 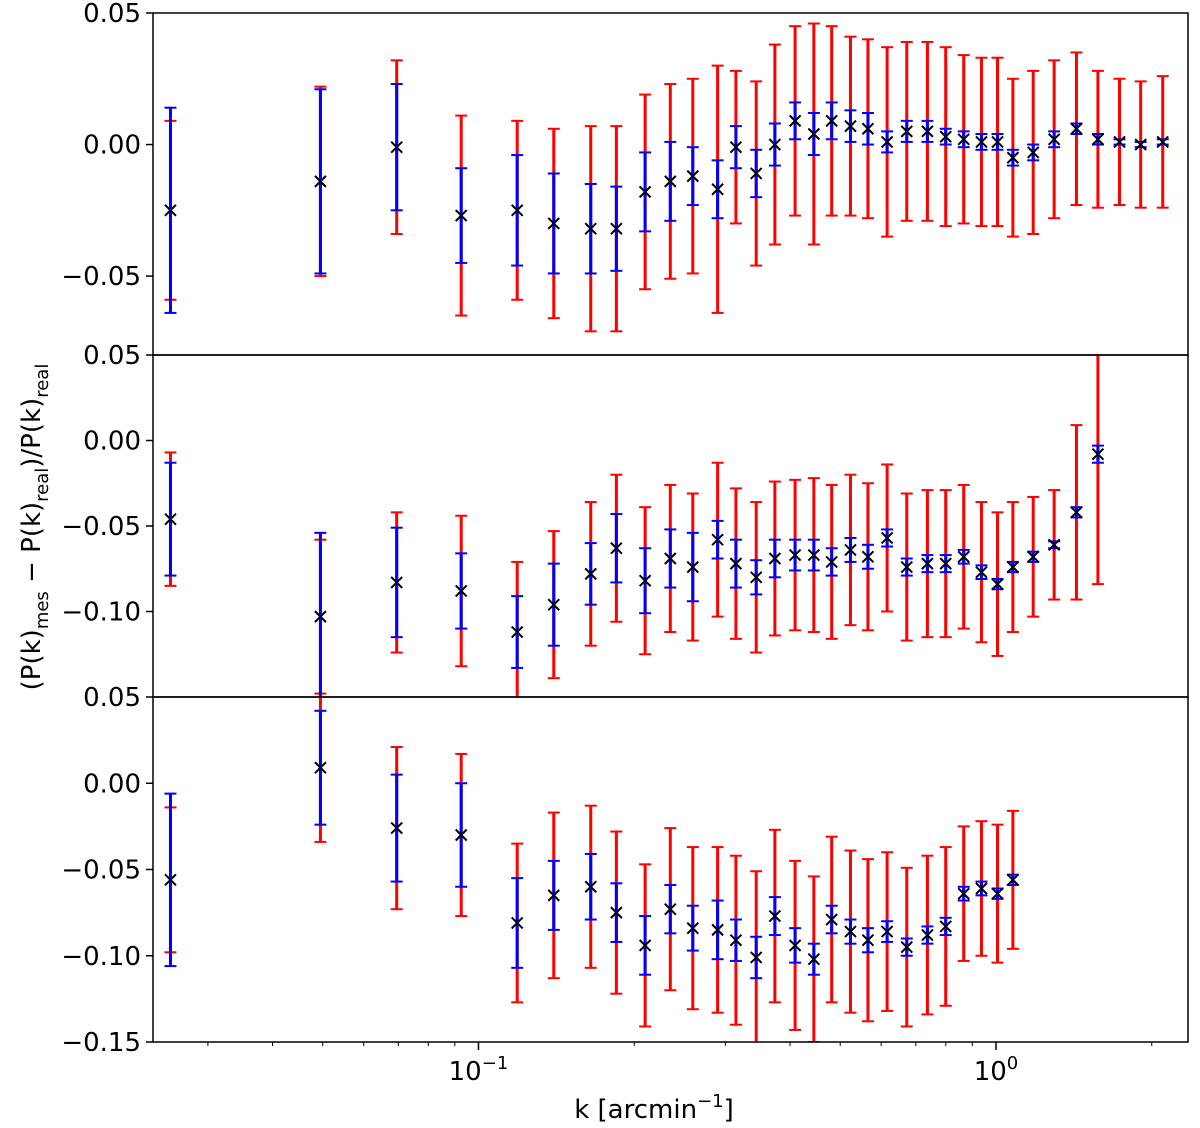 What do you see at coordinates (35, 527) in the screenshot?
I see `y-axis-label: (P(k)mes − P(k)real)/P(k)real` at bounding box center [35, 527].